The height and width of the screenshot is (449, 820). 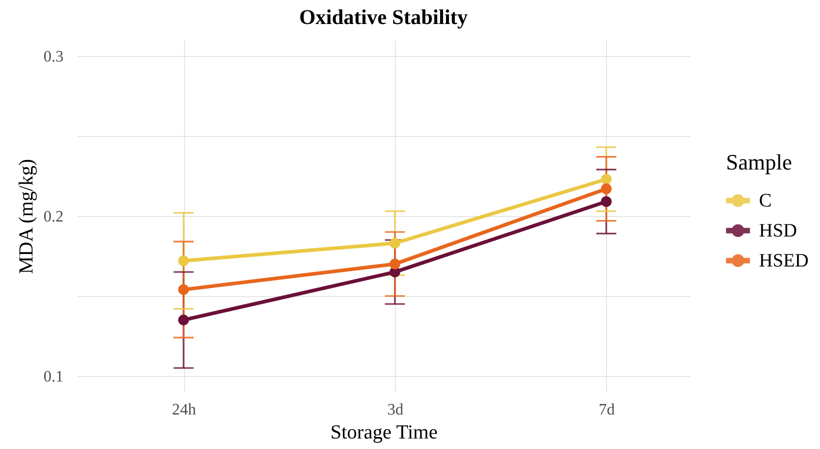 I want to click on x-axis-title: Storage Time, so click(x=384, y=433).